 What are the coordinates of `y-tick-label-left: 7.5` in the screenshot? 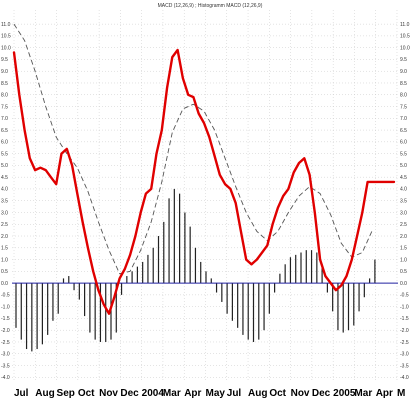 It's located at (4, 107).